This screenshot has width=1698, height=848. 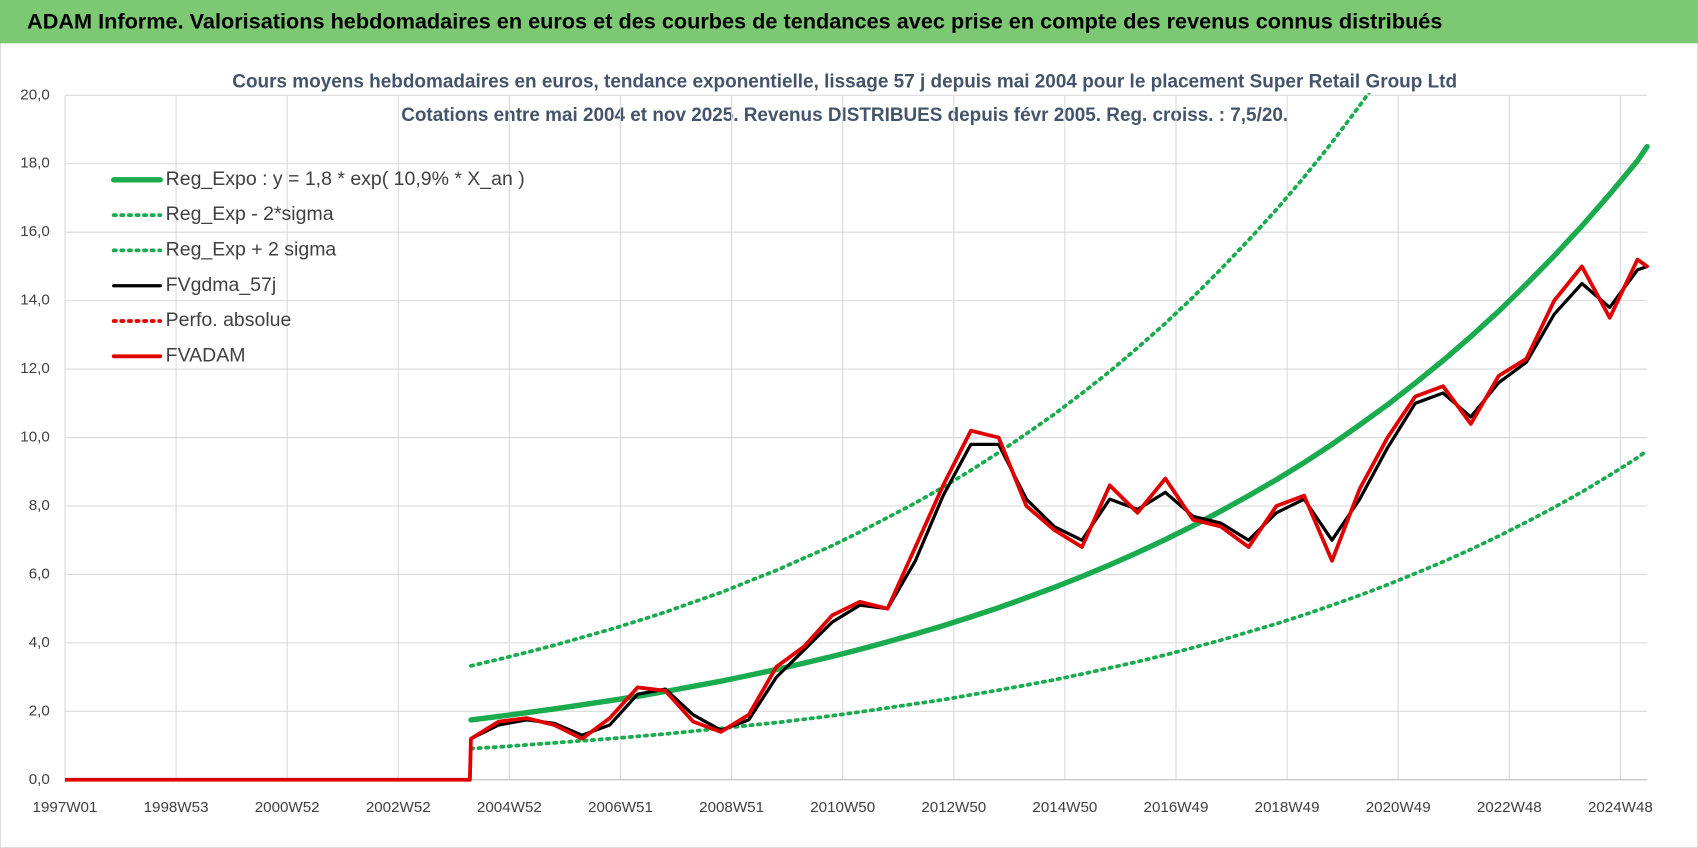 What do you see at coordinates (34, 163) in the screenshot?
I see `y-tick-label: 18,0` at bounding box center [34, 163].